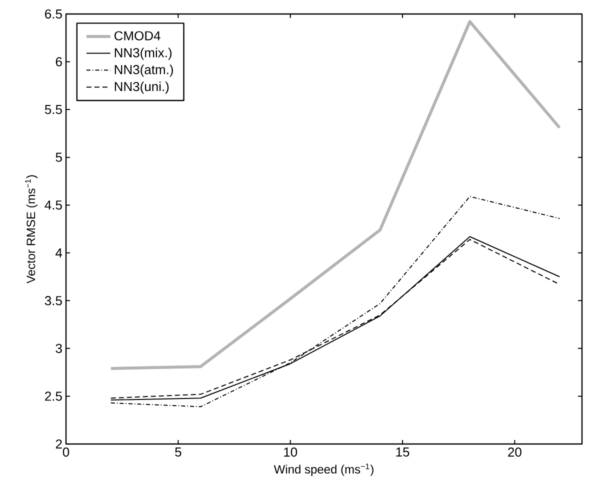  What do you see at coordinates (53, 109) in the screenshot?
I see `y-tick-label: 5.5` at bounding box center [53, 109].